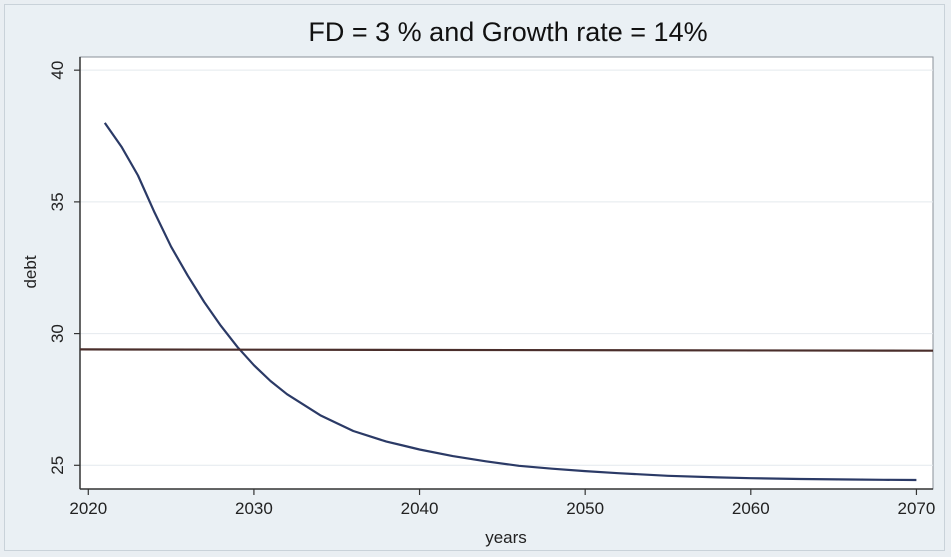 This screenshot has width=951, height=557. Describe the element at coordinates (30, 271) in the screenshot. I see `y-axis-label: debt` at that location.